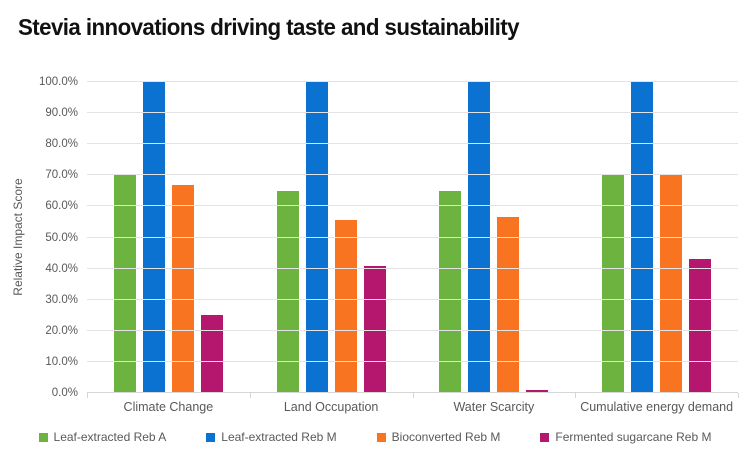  Describe the element at coordinates (657, 407) in the screenshot. I see `category-label-cumulative-energy-demand: Cumulative energy demand` at that location.